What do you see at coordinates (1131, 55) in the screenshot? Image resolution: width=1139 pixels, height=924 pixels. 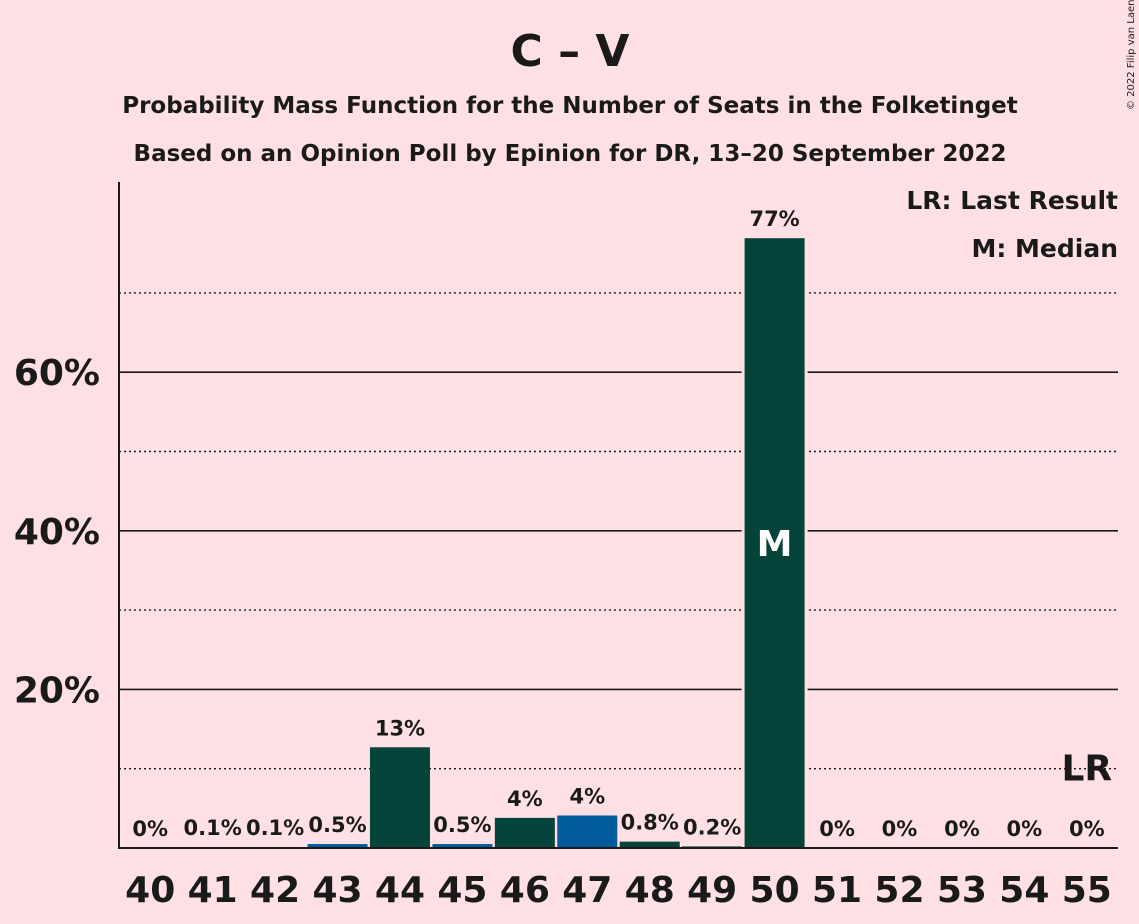 I see `copyright-text: © 2022 Filip van Laenen` at bounding box center [1131, 55].